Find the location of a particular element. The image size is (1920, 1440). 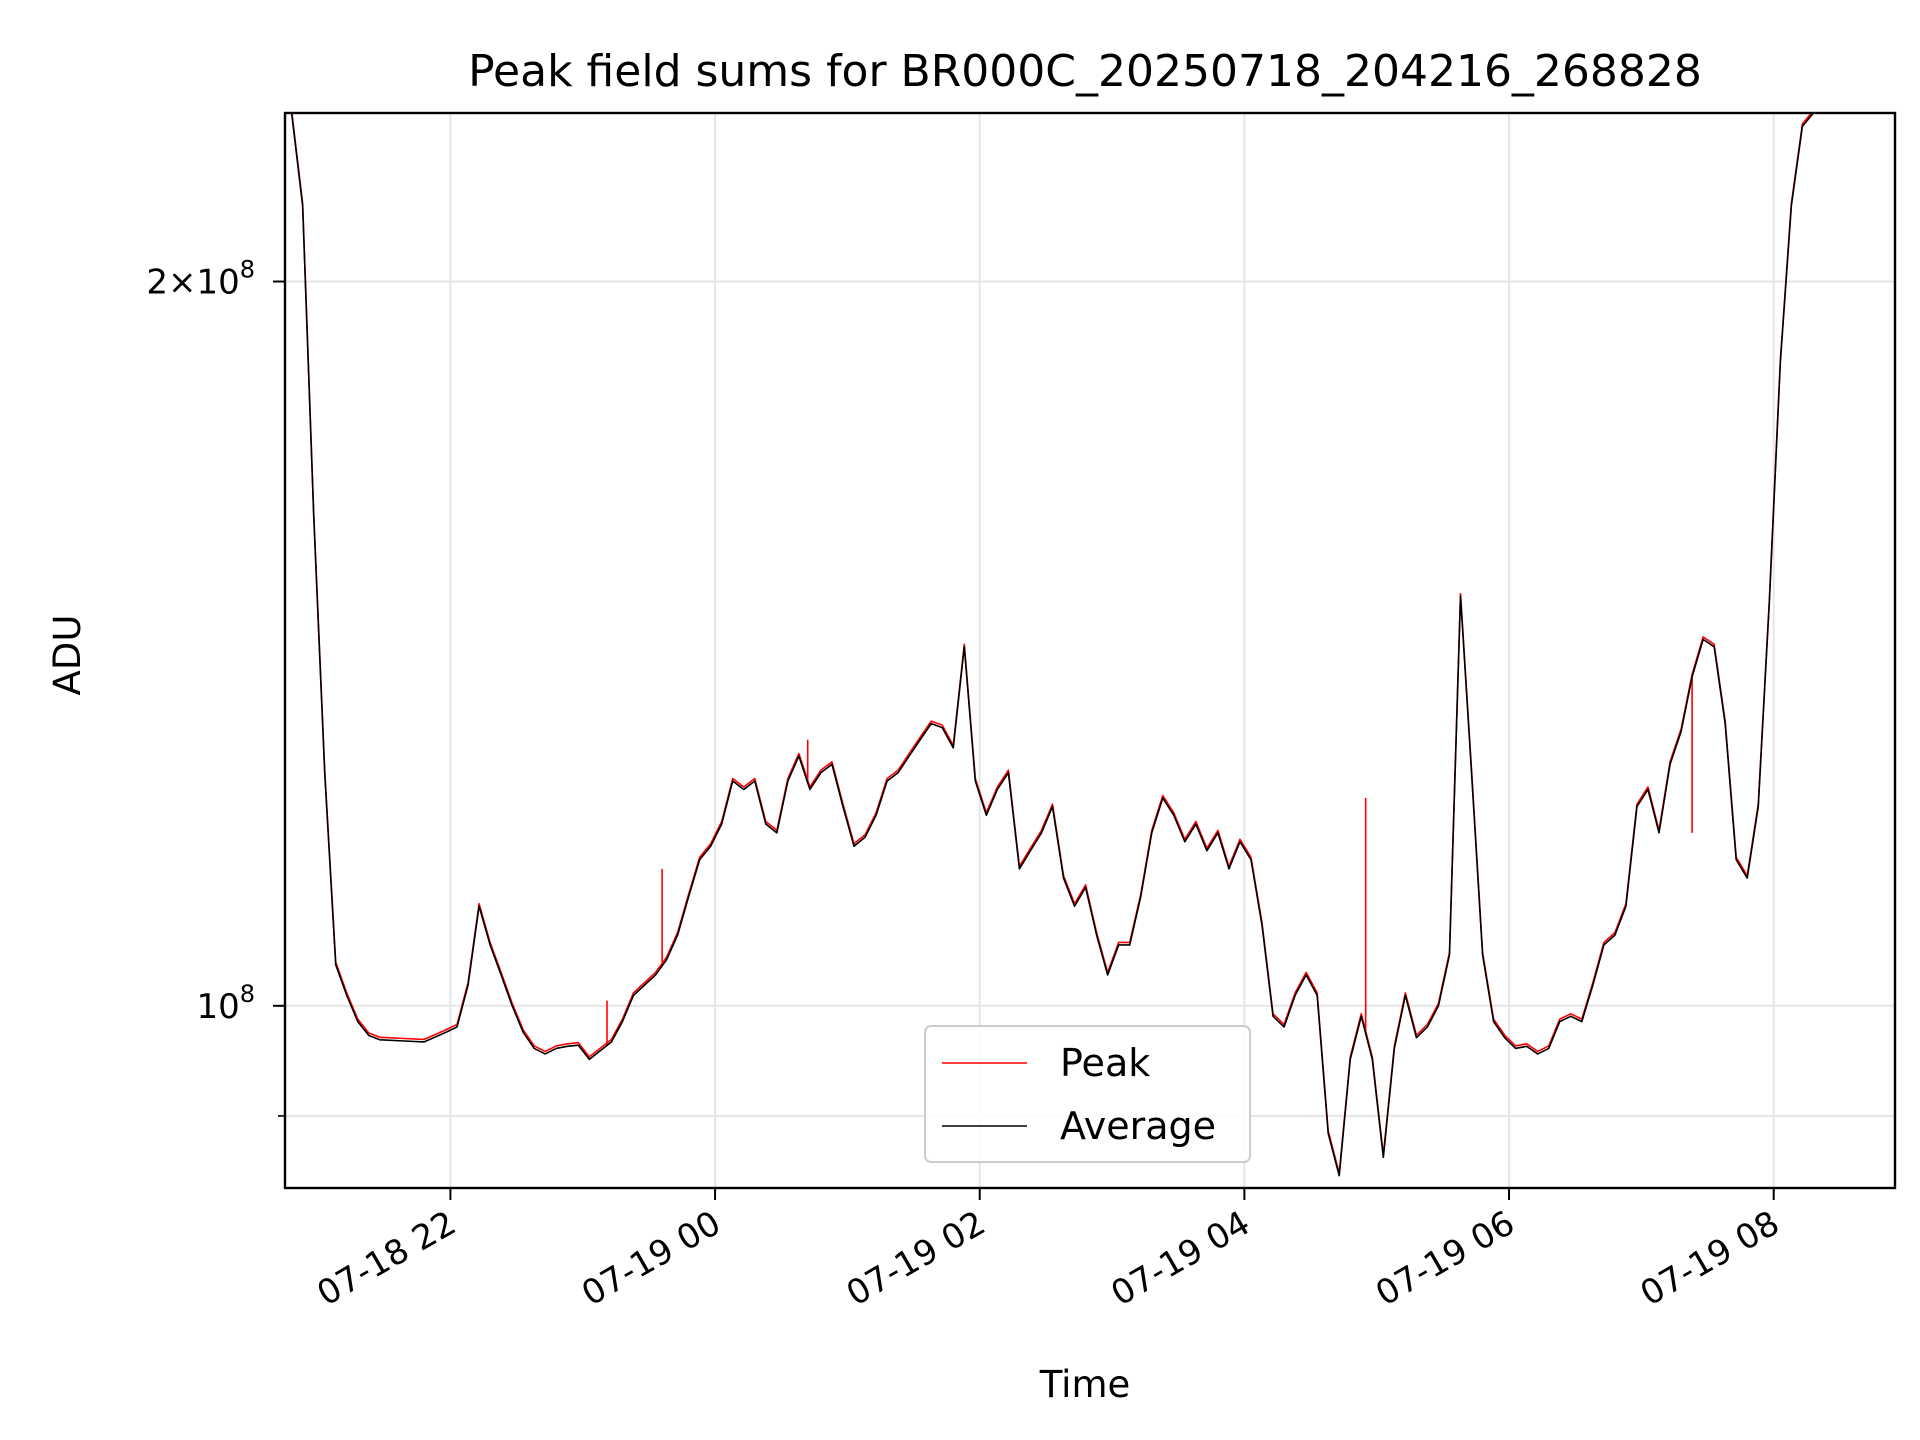

legend: Peak Average is located at coordinates (1087, 1094).